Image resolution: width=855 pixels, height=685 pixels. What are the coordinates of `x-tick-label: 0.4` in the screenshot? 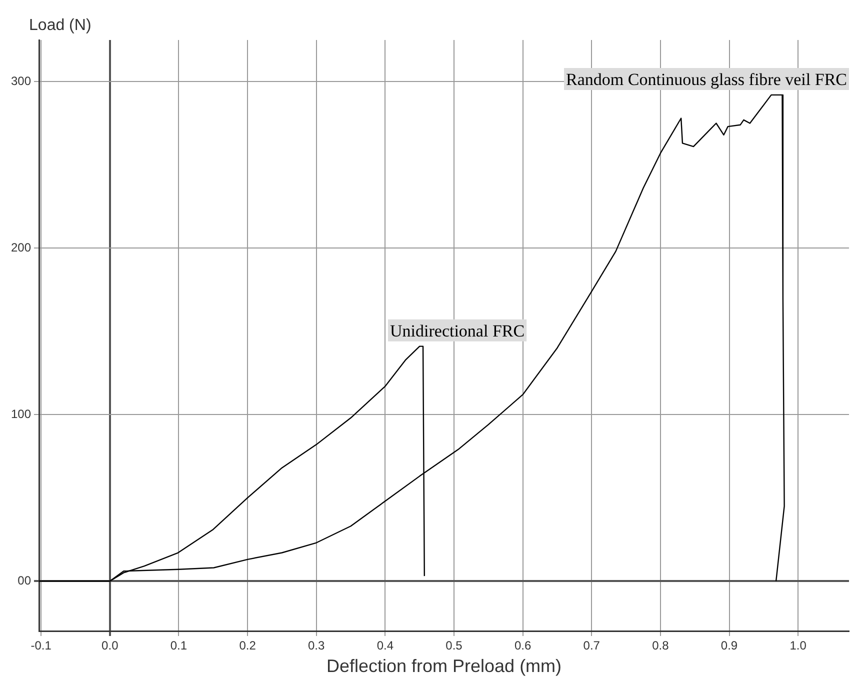 It's located at (385, 645).